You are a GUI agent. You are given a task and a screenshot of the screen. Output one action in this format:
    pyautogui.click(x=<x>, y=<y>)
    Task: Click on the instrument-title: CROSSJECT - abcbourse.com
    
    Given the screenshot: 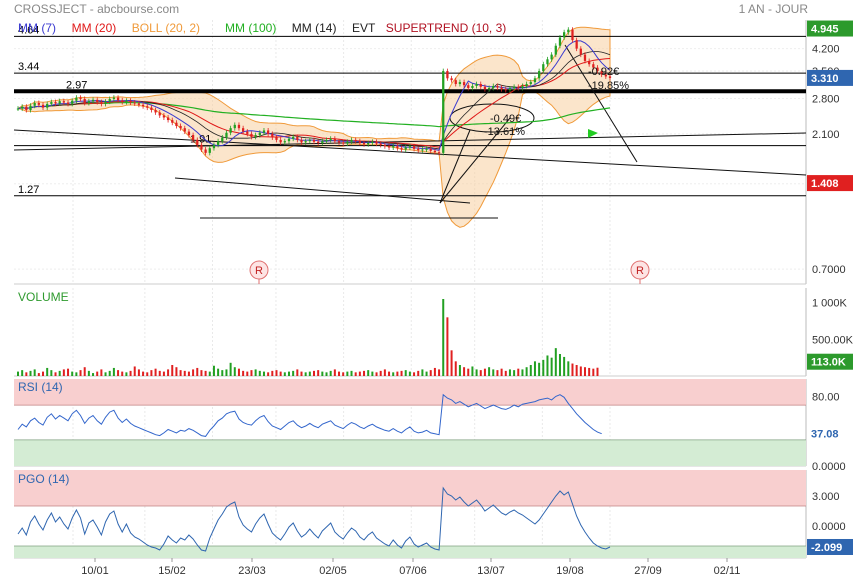 What is the action you would take?
    pyautogui.click(x=96, y=9)
    